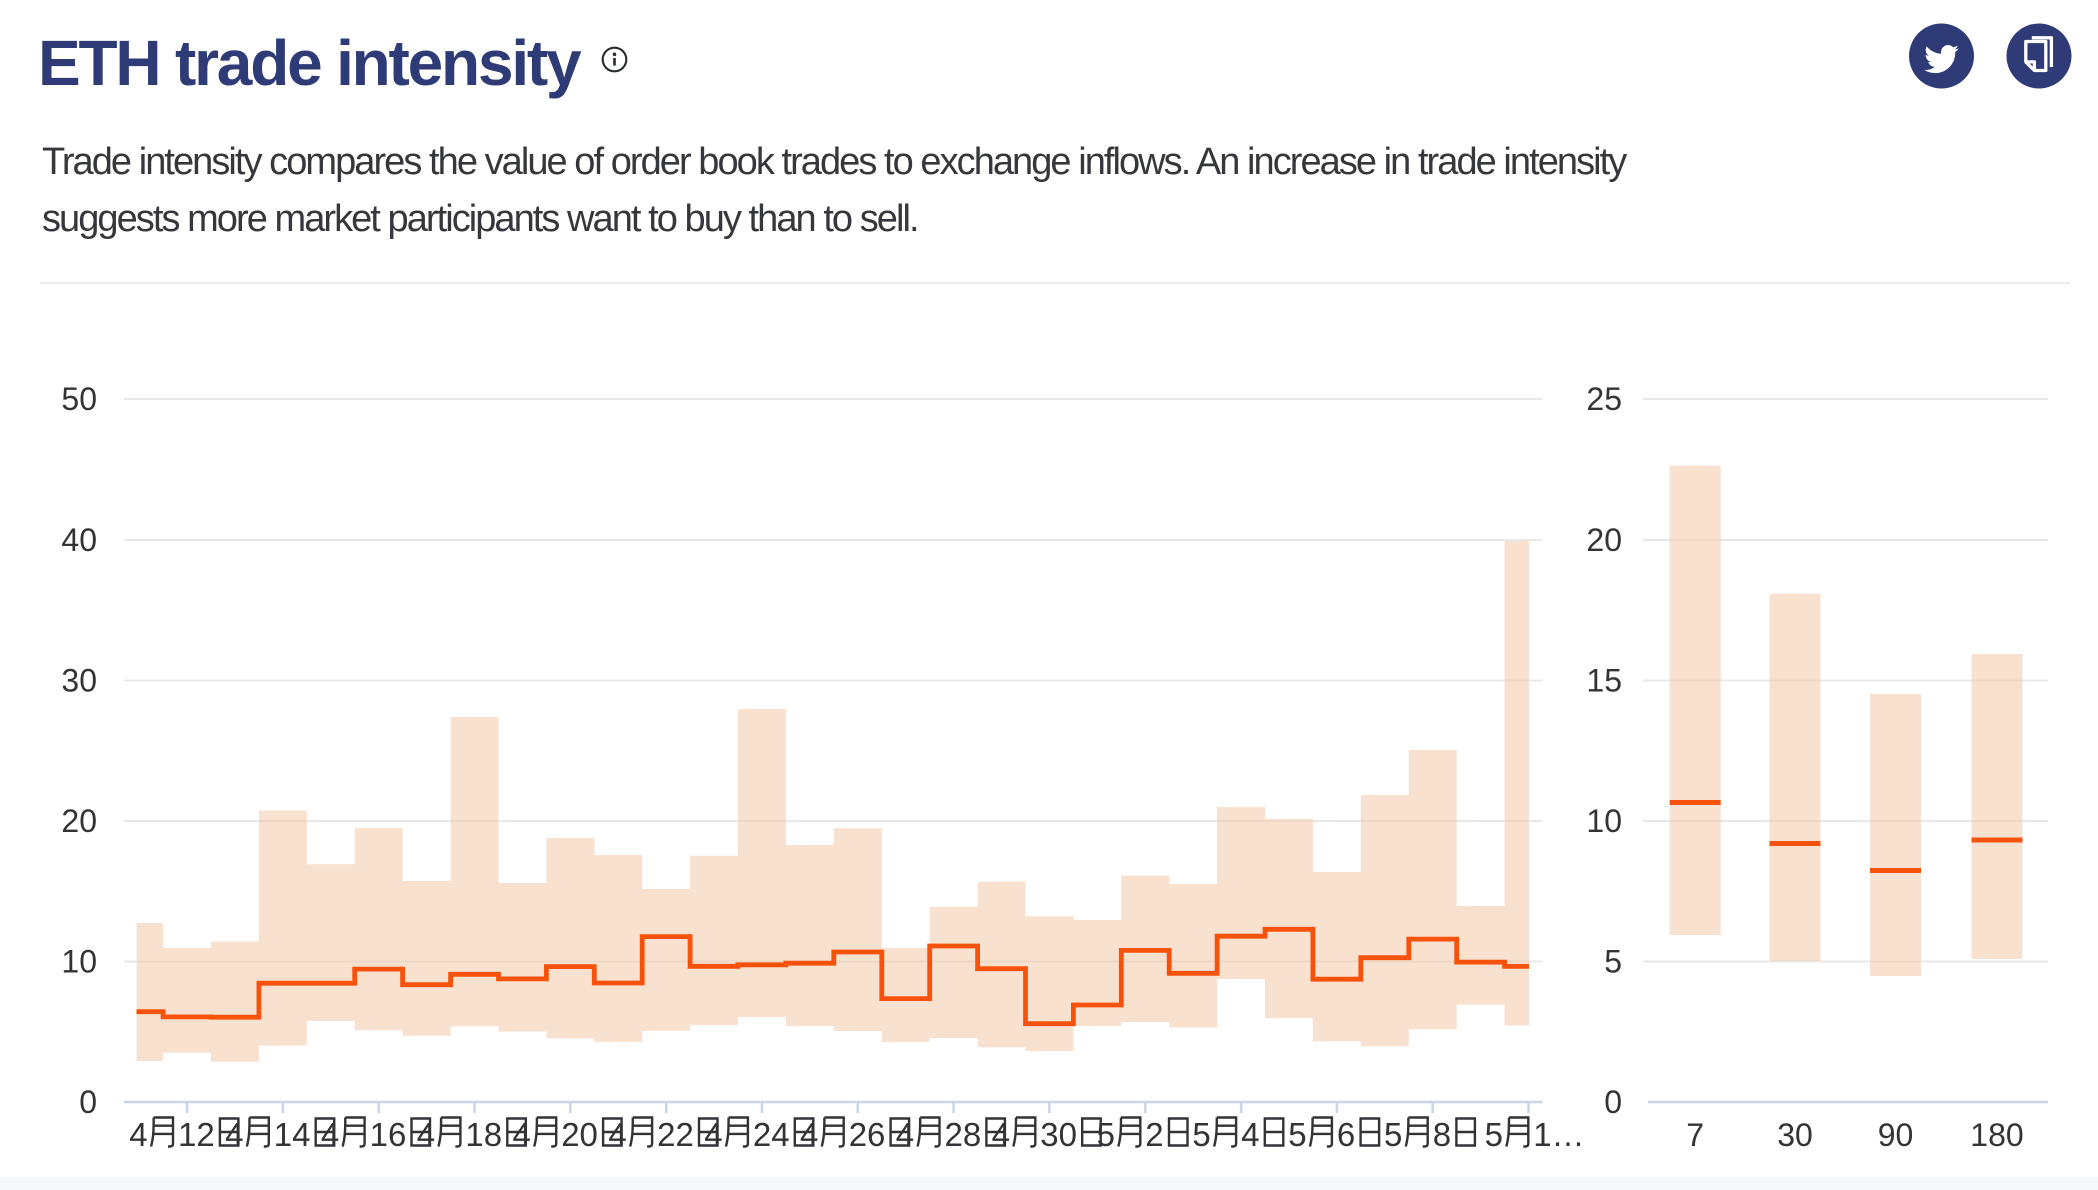  What do you see at coordinates (483, 1134) in the screenshot?
I see `svg-text: 18` at bounding box center [483, 1134].